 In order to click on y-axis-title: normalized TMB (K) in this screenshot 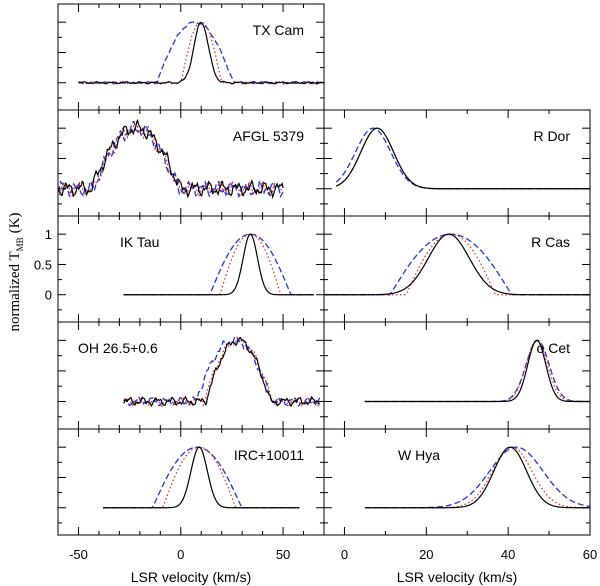, I will do `click(16, 272)`.